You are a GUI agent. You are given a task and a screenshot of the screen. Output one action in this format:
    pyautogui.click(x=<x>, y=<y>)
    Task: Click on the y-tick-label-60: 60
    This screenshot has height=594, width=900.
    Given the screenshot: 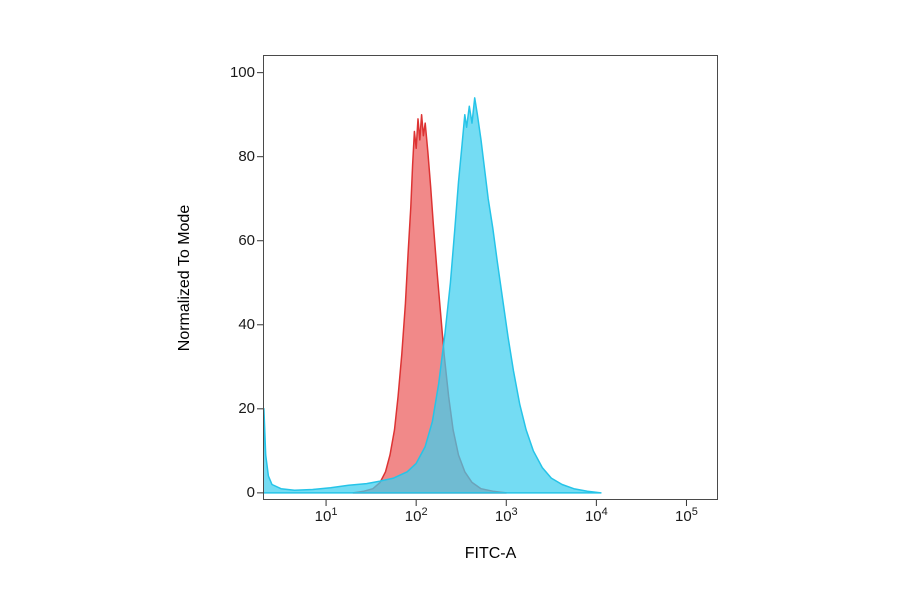 What is the action you would take?
    pyautogui.click(x=246, y=240)
    